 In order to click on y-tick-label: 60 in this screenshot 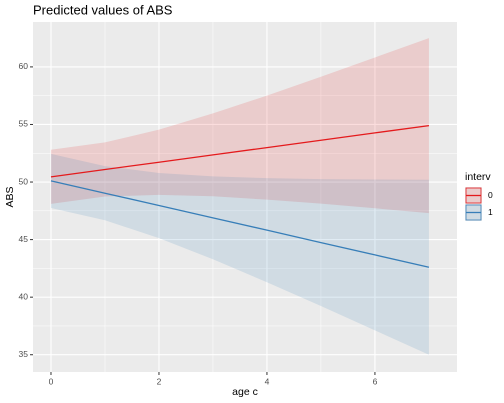, I will do `click(24, 66)`.